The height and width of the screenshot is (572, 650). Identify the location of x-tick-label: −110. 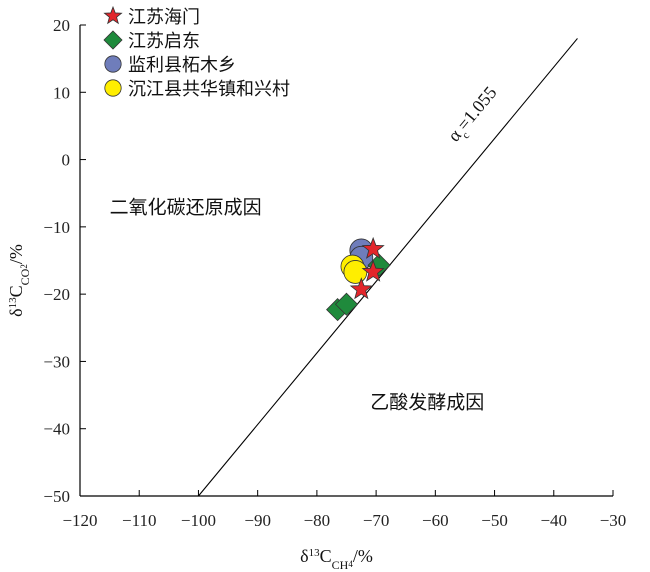
(139, 520).